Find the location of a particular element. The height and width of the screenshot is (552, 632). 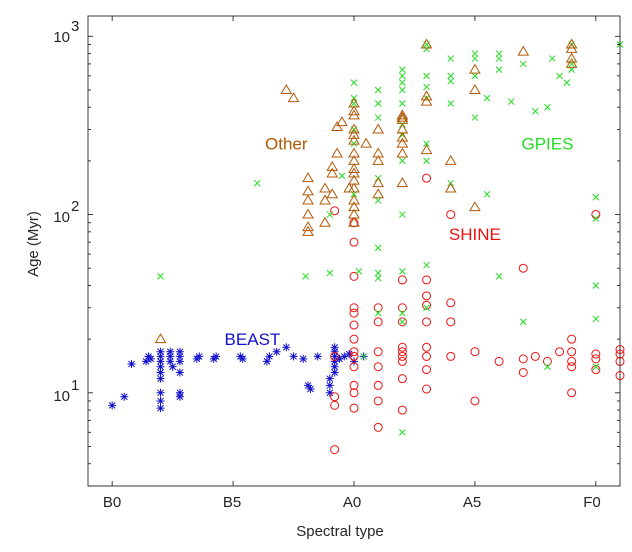

x-axis-label: Spectral type is located at coordinates (340, 531).